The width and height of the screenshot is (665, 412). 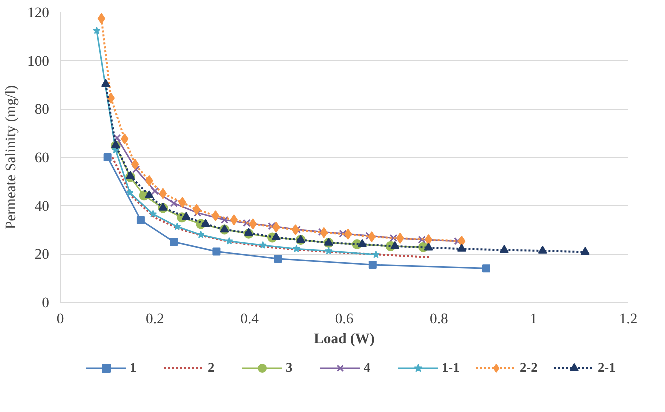 What do you see at coordinates (39, 62) in the screenshot?
I see `y-tick-label: 100` at bounding box center [39, 62].